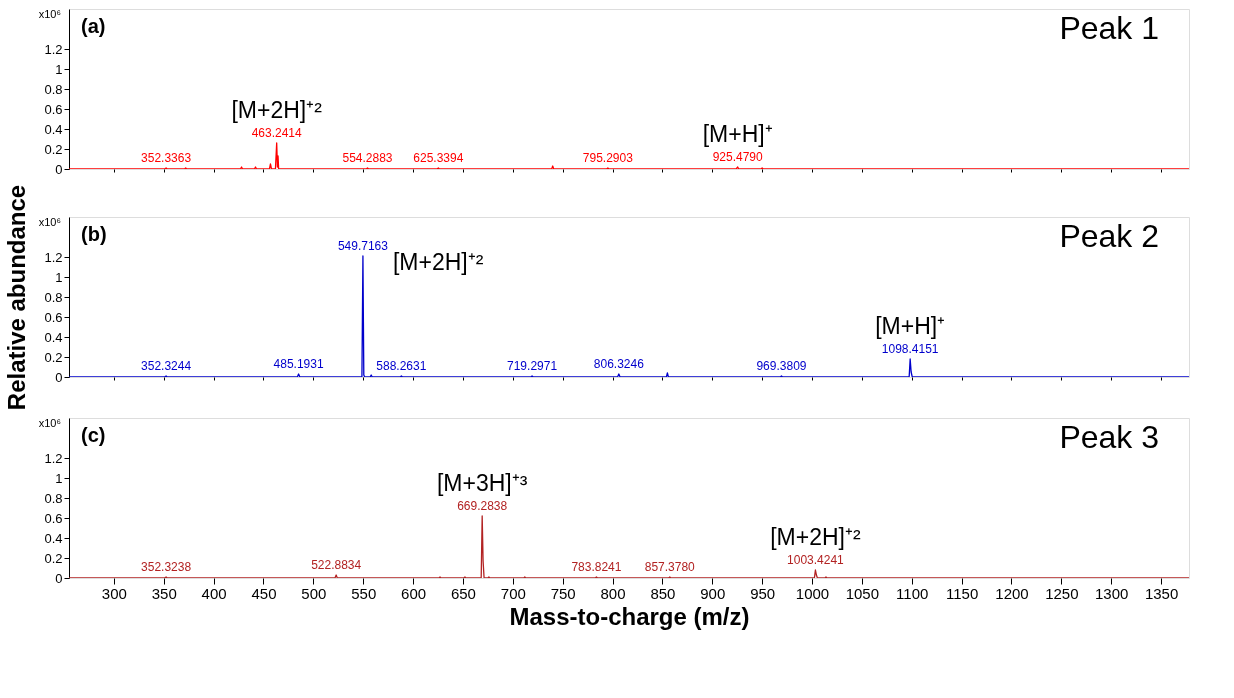 This screenshot has height=698, width=1234. Describe the element at coordinates (738, 157) in the screenshot. I see `annotation: 925.4790` at that location.